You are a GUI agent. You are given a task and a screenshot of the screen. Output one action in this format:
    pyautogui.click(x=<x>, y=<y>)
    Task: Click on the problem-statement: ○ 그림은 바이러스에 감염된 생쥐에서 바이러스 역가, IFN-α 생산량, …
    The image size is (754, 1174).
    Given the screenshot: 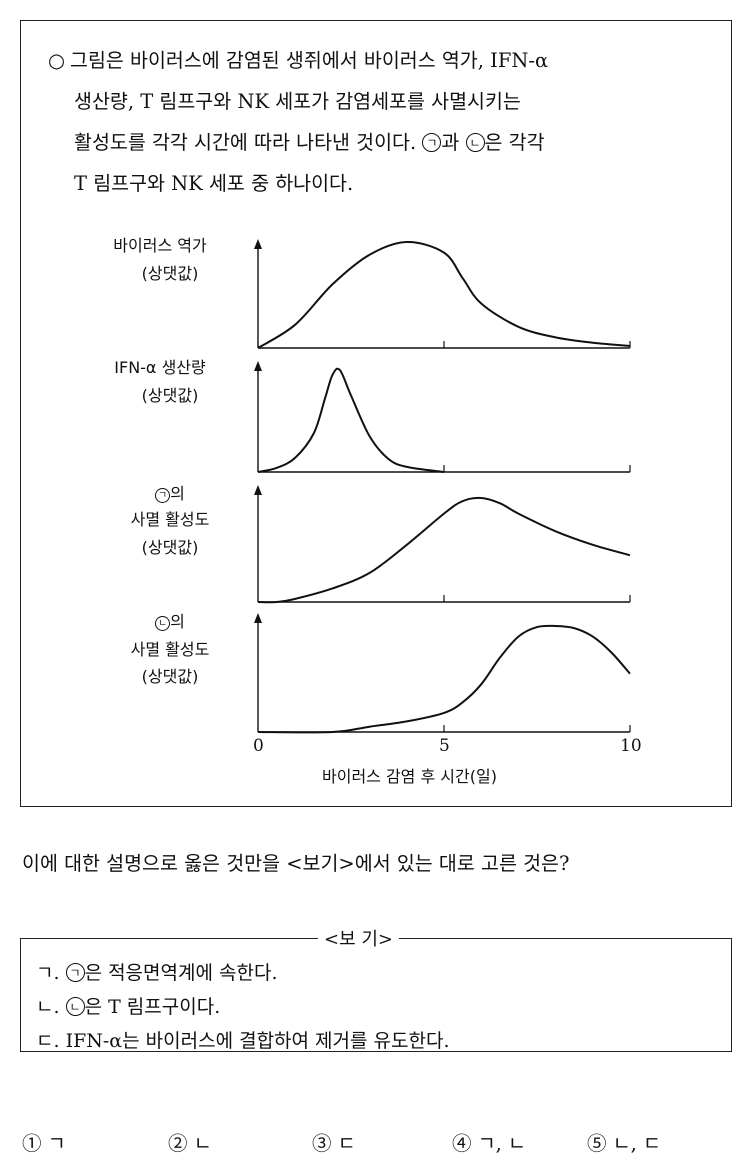 What is the action you would take?
    pyautogui.click(x=386, y=122)
    